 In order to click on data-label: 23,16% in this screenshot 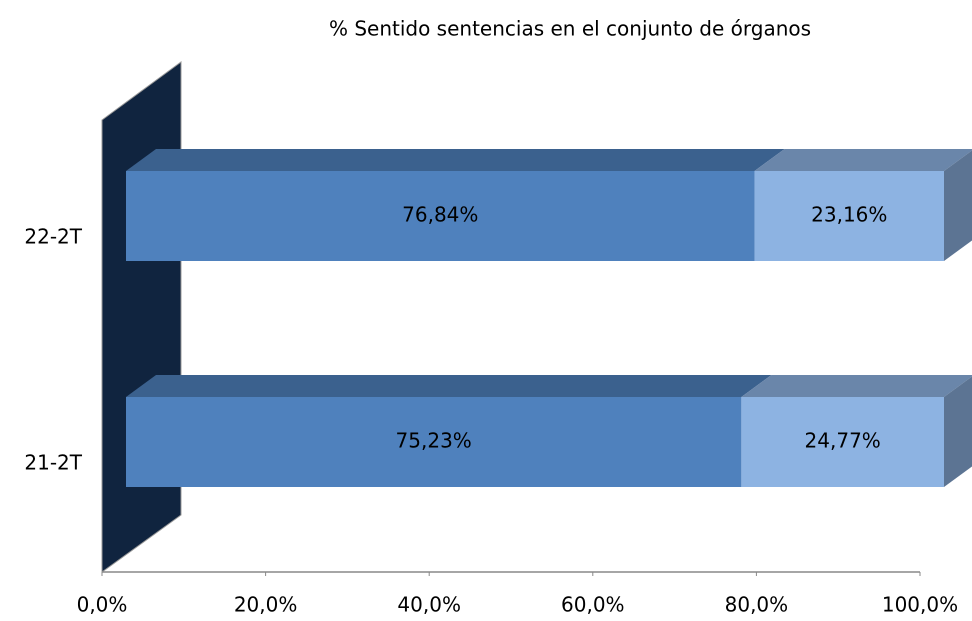, I will do `click(849, 215)`.